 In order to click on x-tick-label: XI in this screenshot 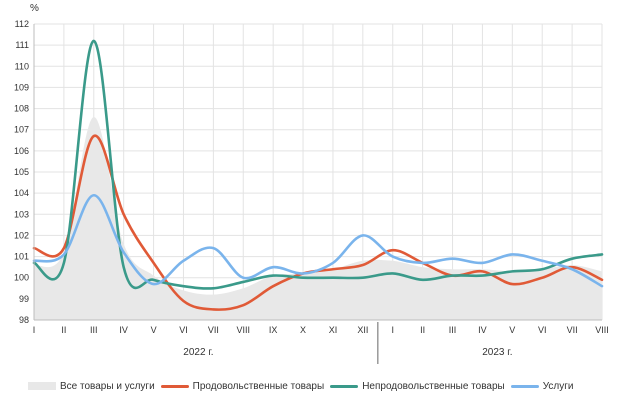, I will do `click(333, 330)`.